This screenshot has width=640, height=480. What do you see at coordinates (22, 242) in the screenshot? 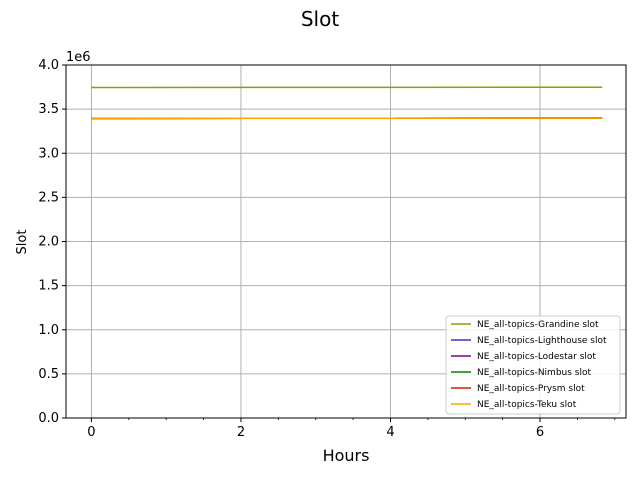
I see `y-axis-label: Slot` at bounding box center [22, 242].